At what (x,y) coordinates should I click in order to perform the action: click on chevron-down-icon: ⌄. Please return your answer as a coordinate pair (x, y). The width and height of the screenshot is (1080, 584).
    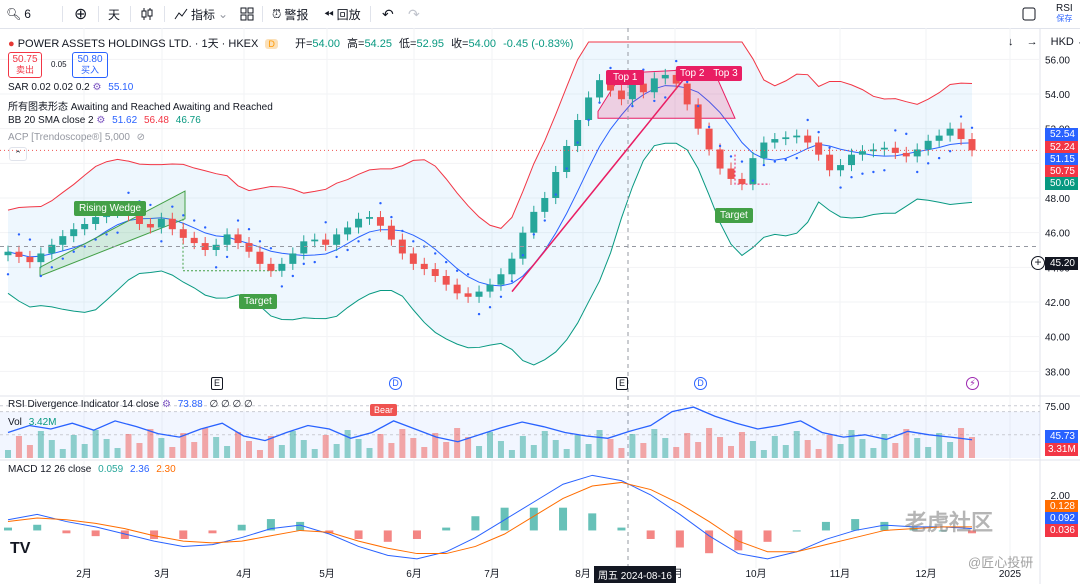
    Looking at the image, I should click on (1078, 42).